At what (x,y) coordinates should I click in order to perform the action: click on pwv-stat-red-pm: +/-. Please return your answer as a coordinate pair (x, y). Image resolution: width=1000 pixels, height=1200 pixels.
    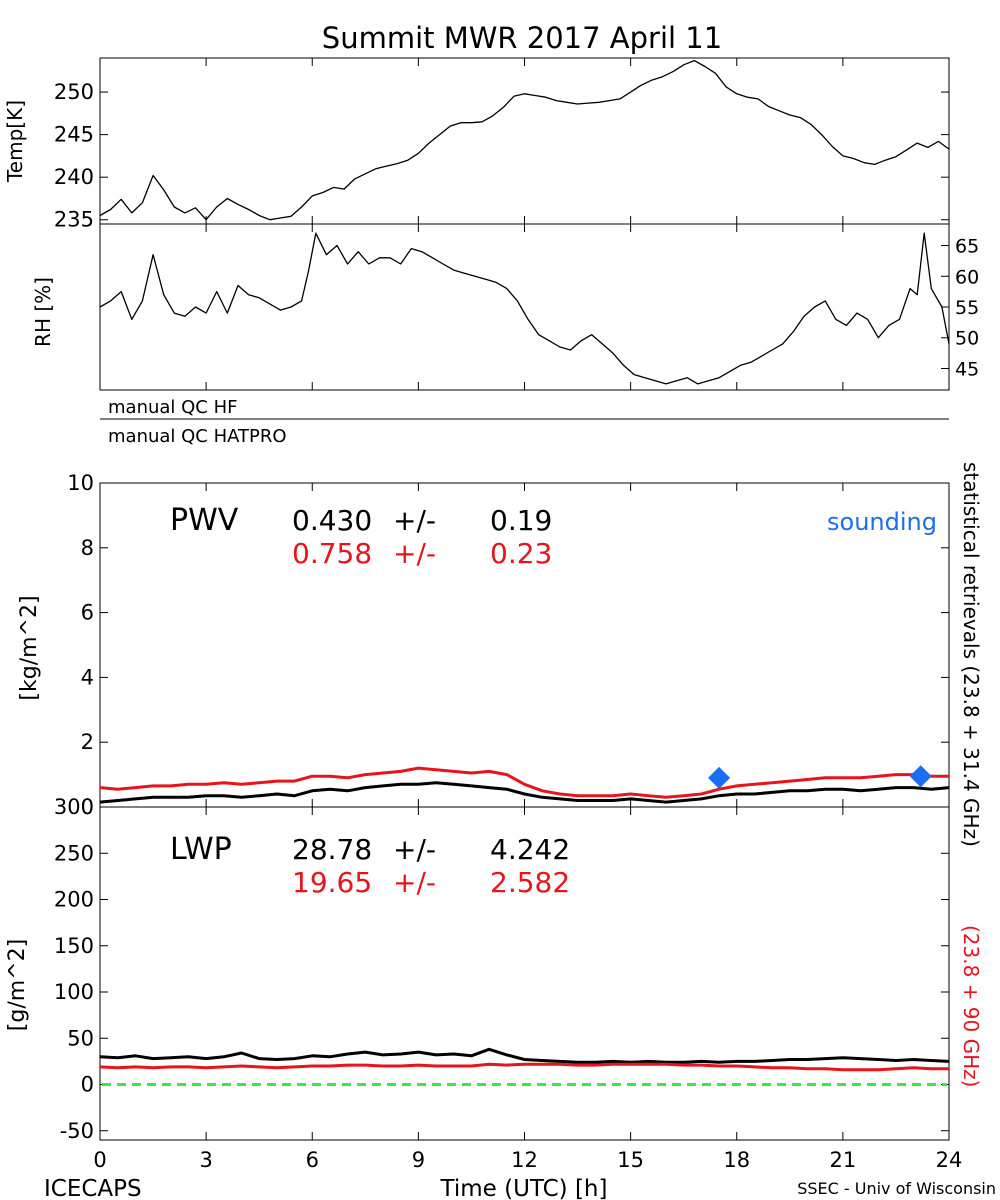
    Looking at the image, I should click on (414, 553).